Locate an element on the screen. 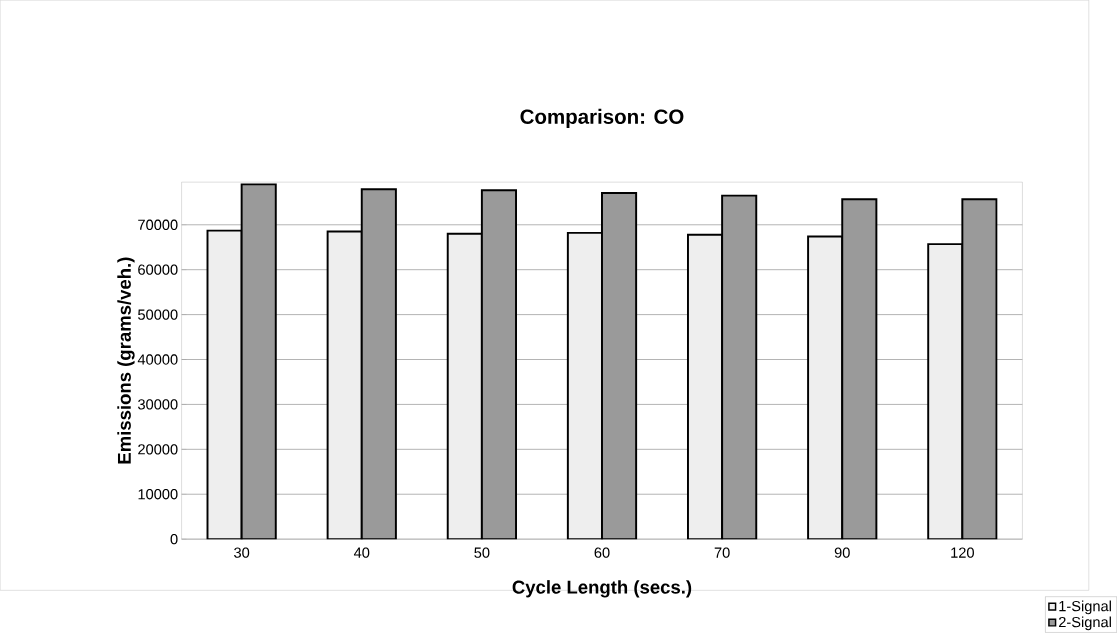  y-tick-label: 50000 is located at coordinates (158, 314).